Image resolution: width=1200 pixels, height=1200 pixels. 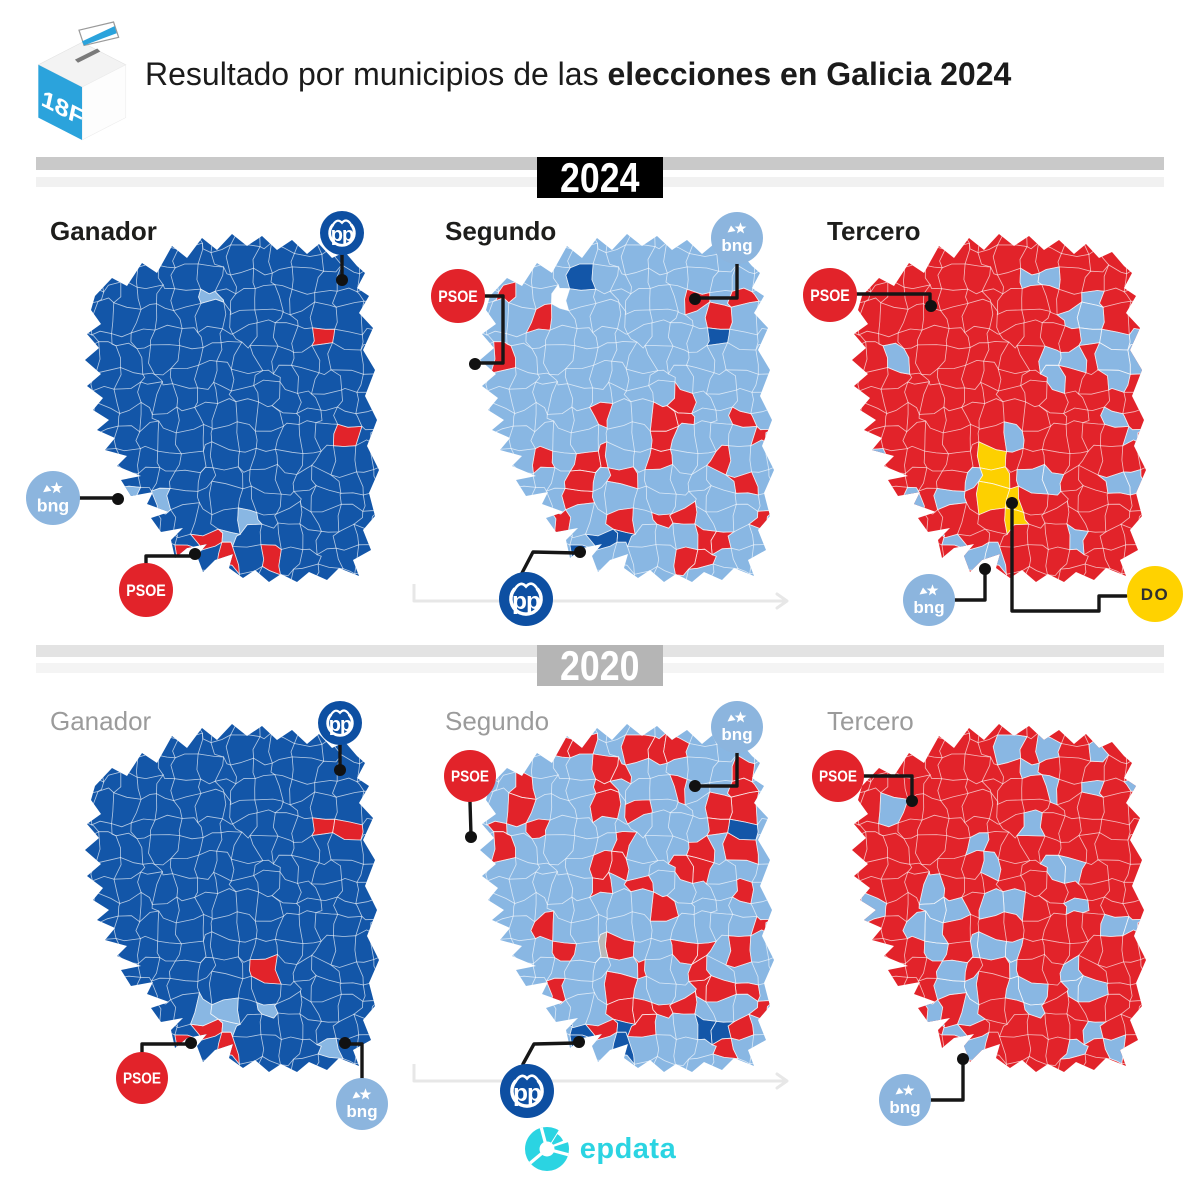 I want to click on pp-badge: pp, so click(x=340, y=723).